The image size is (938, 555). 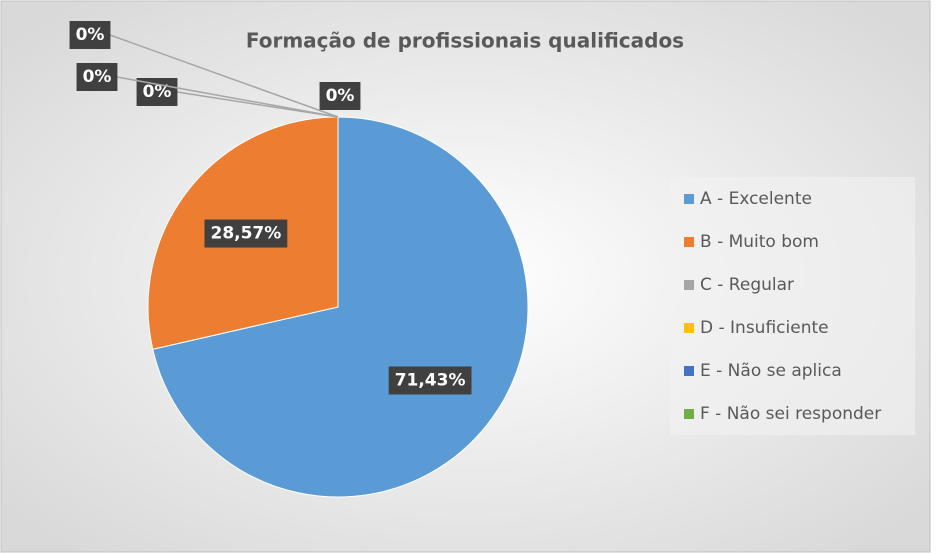 What do you see at coordinates (465, 41) in the screenshot?
I see `chart-title: Formação de profissionais qualificados` at bounding box center [465, 41].